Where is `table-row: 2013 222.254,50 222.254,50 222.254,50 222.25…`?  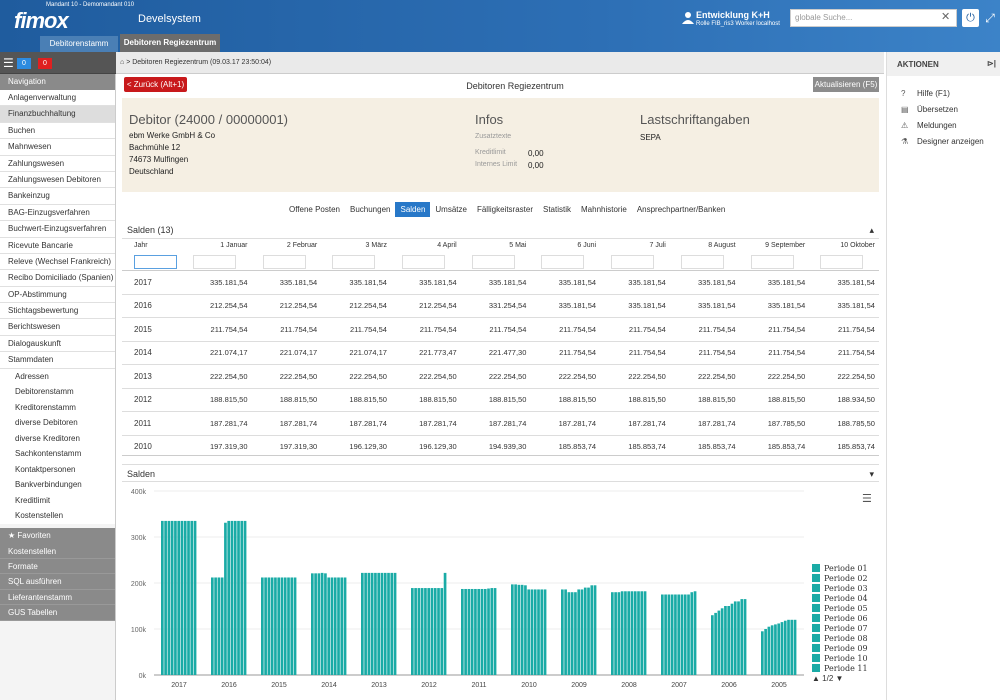
table-row: 2013 222.254,50 222.254,50 222.254,50 222.25… is located at coordinates (500, 377).